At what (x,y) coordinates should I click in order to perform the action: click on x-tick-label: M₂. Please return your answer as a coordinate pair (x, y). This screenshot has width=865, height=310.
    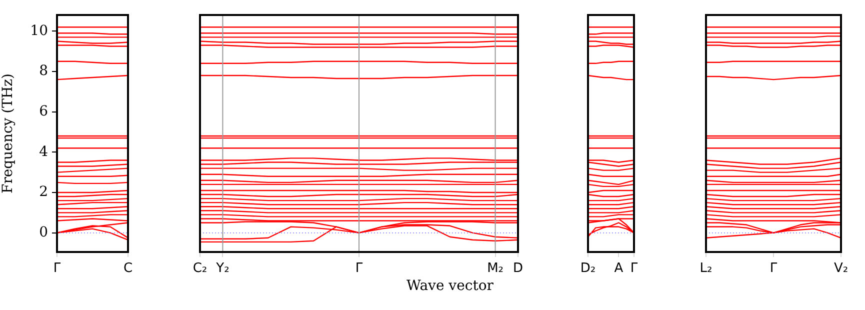
    Looking at the image, I should click on (495, 268).